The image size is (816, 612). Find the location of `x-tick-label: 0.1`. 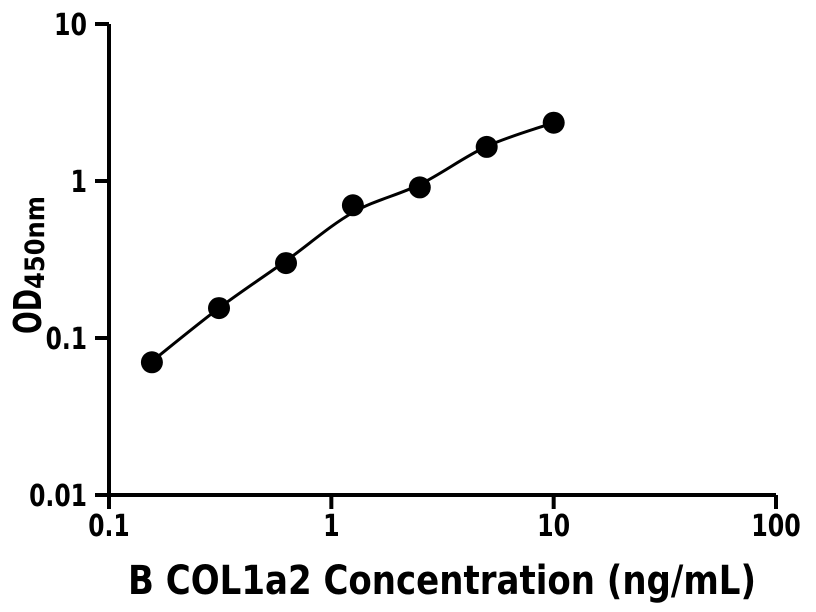

x-tick-label: 0.1 is located at coordinates (108, 526).